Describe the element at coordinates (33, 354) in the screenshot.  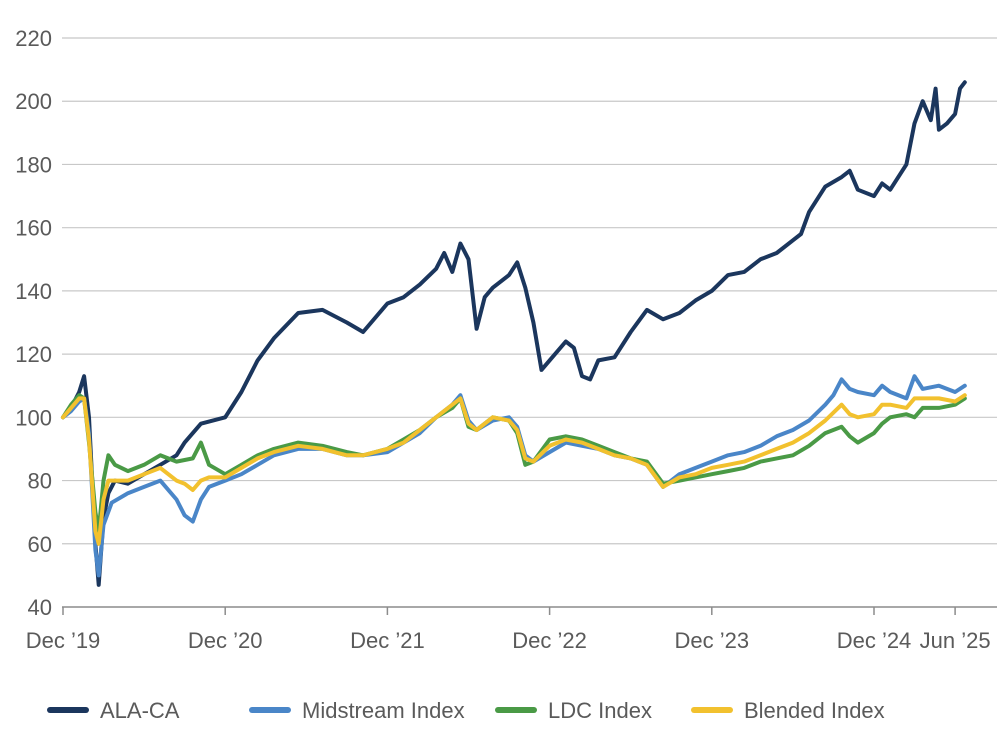
I see `y-tick-label: 120` at that location.